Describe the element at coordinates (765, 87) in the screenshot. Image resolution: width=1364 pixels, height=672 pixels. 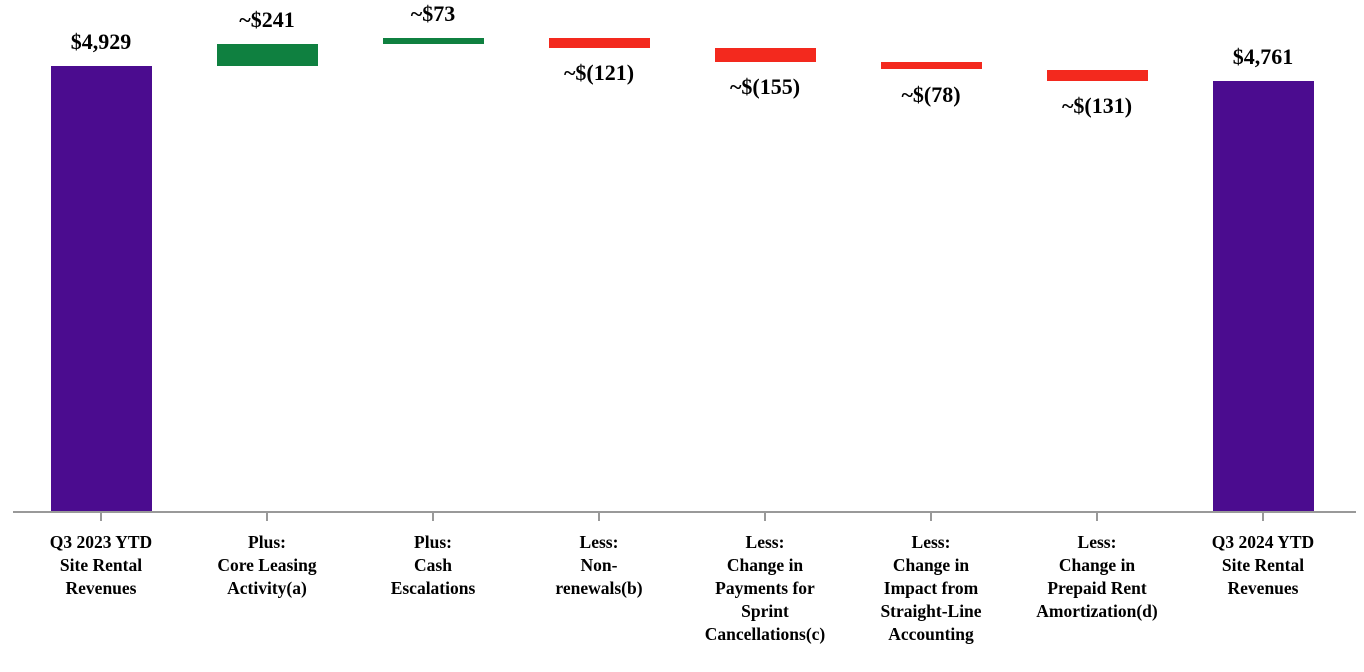
I see `bar-value-label: ~$(155)` at that location.